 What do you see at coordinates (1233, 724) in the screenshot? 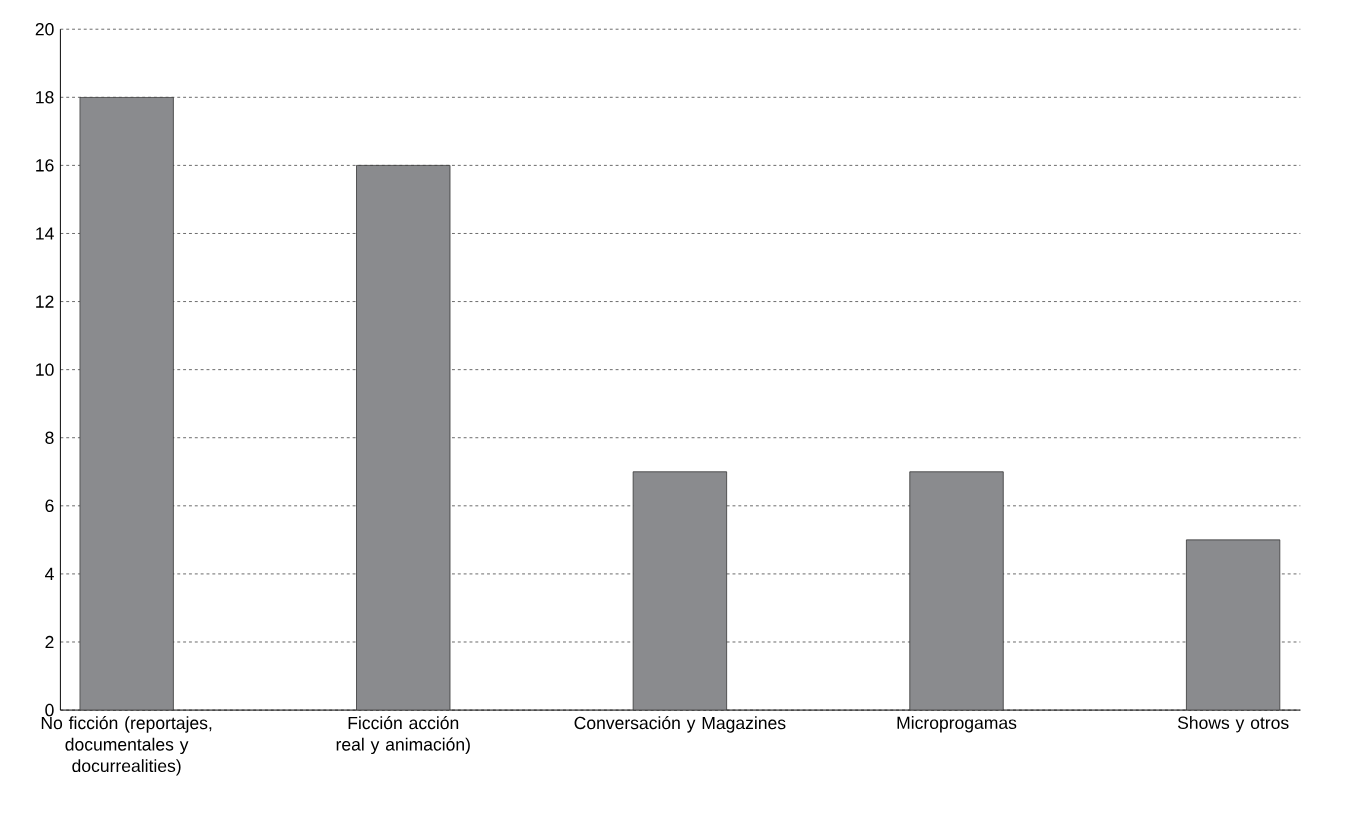
I see `x-tick-label: Shows y otros` at bounding box center [1233, 724].